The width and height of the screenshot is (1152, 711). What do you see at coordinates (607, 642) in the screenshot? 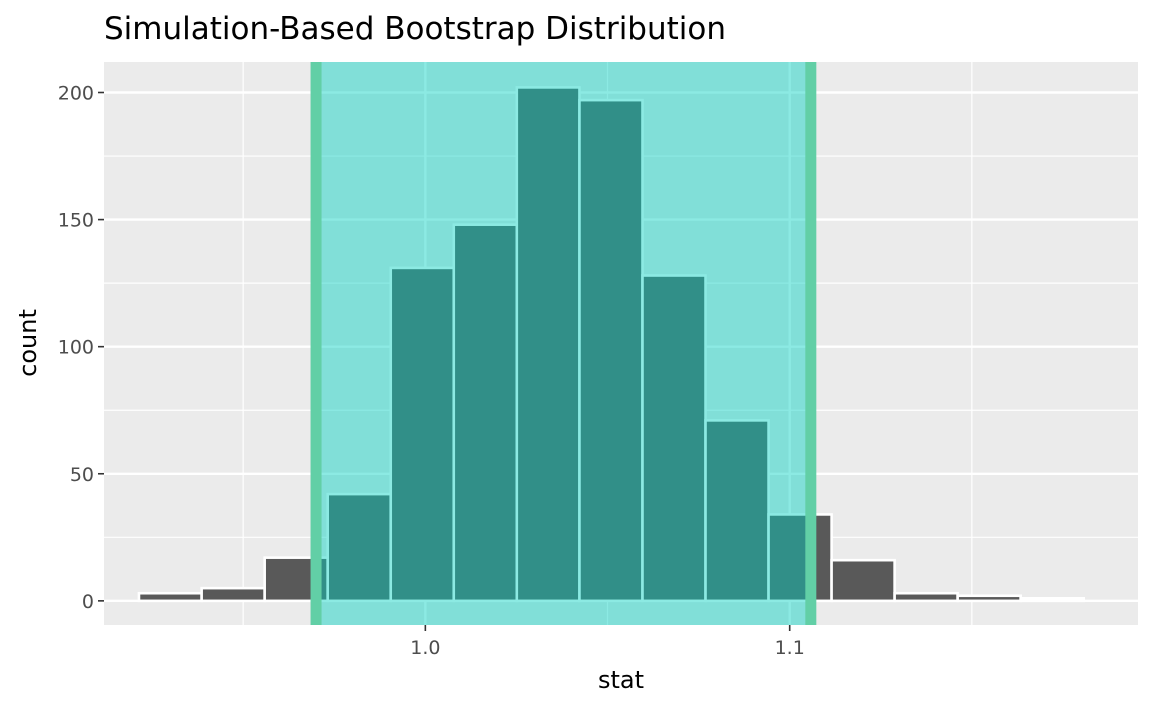
I see `x-axis: 1.0 1.1` at bounding box center [607, 642].